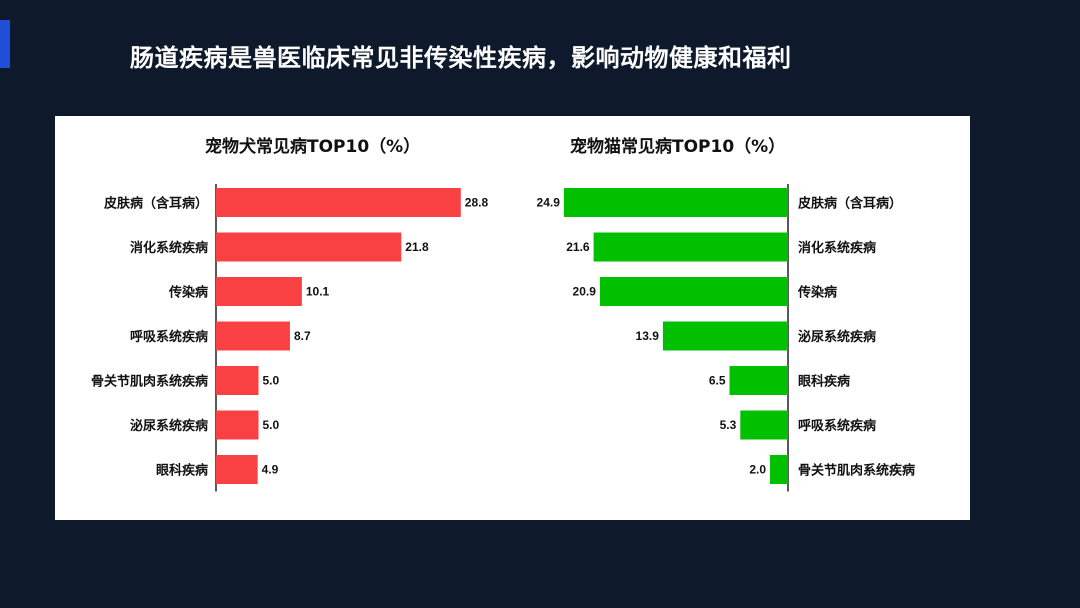 This screenshot has height=608, width=1080. Describe the element at coordinates (155, 204) in the screenshot. I see `dog-category-label: 皮肤病（含耳病）` at that location.